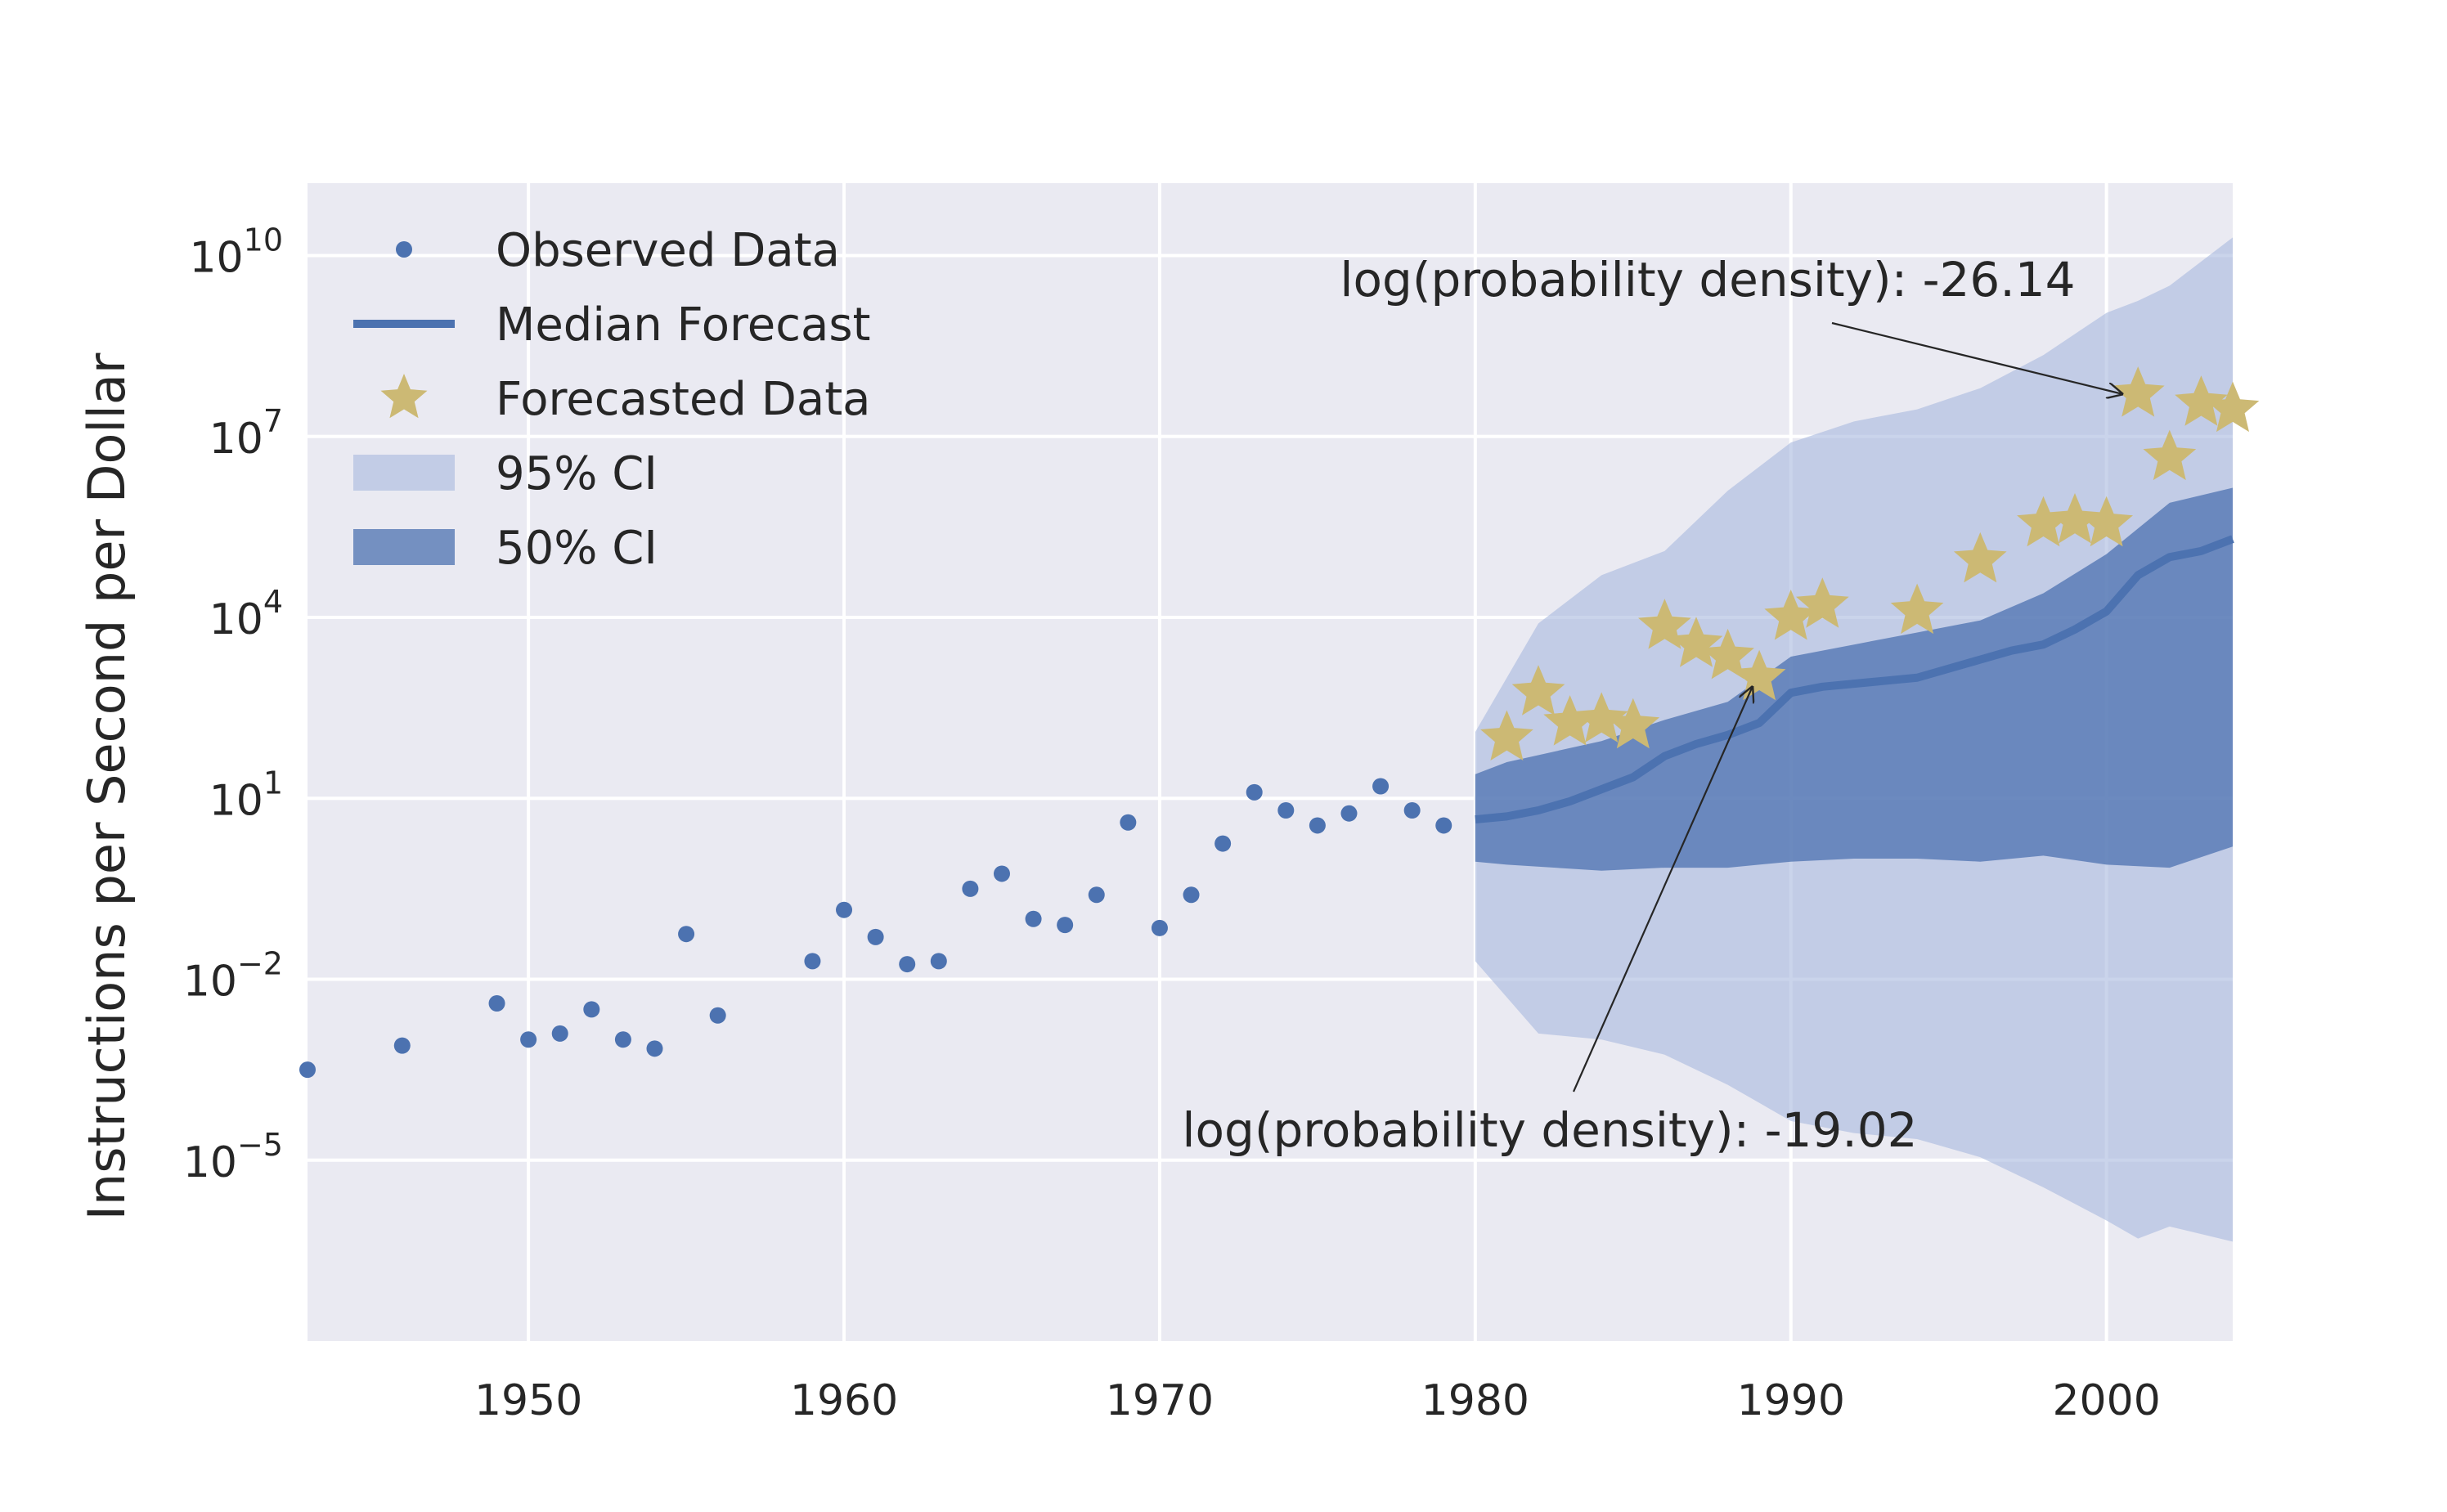  I want to click on y-tick-label: 10⁻⁵, so click(233, 1157).